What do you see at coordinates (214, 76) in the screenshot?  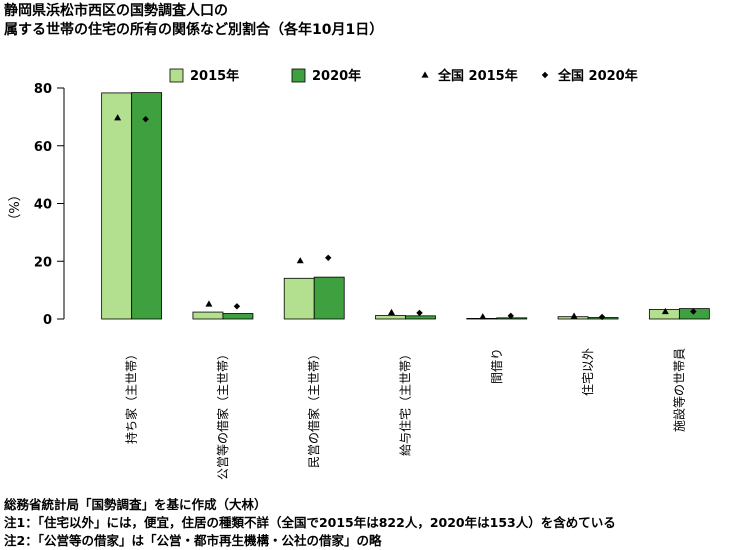 I see `legend-label-1: 2015年` at bounding box center [214, 76].